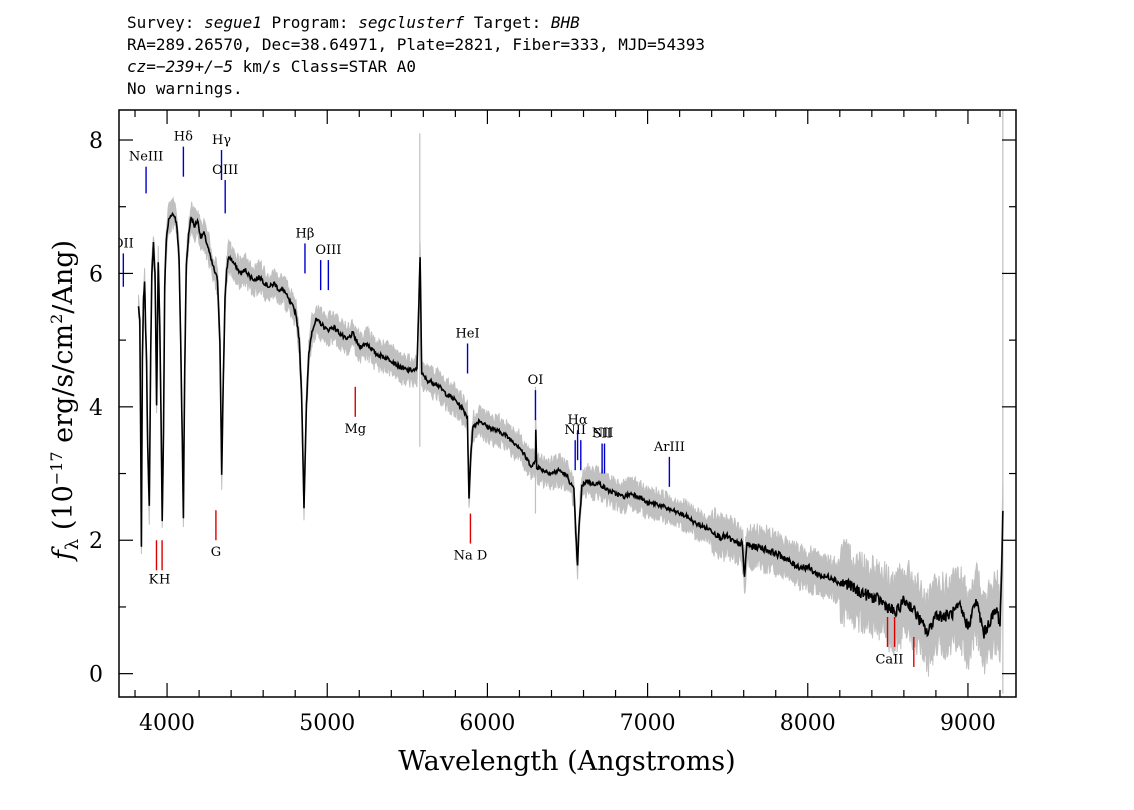 The image size is (1134, 810). Describe the element at coordinates (167, 723) in the screenshot. I see `x-tick-label: 4000` at that location.